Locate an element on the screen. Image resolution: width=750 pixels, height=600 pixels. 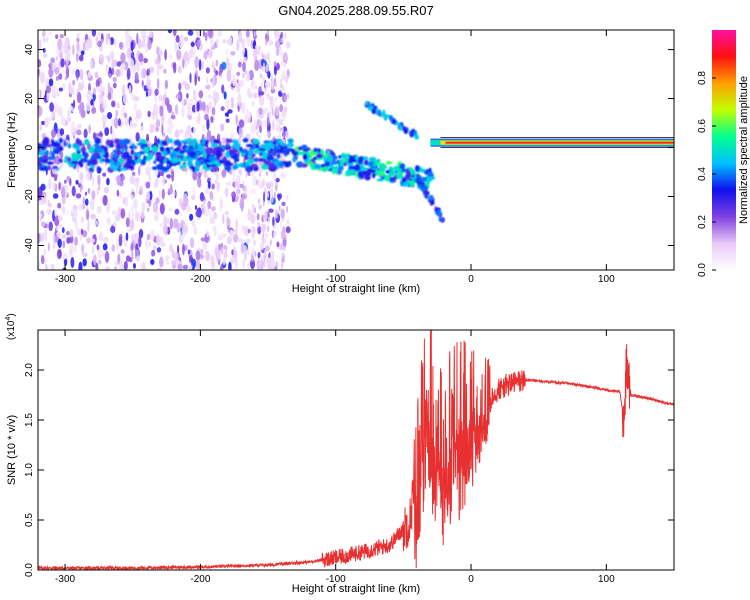
colorbar-tick-label: 0.4 is located at coordinates (702, 174).